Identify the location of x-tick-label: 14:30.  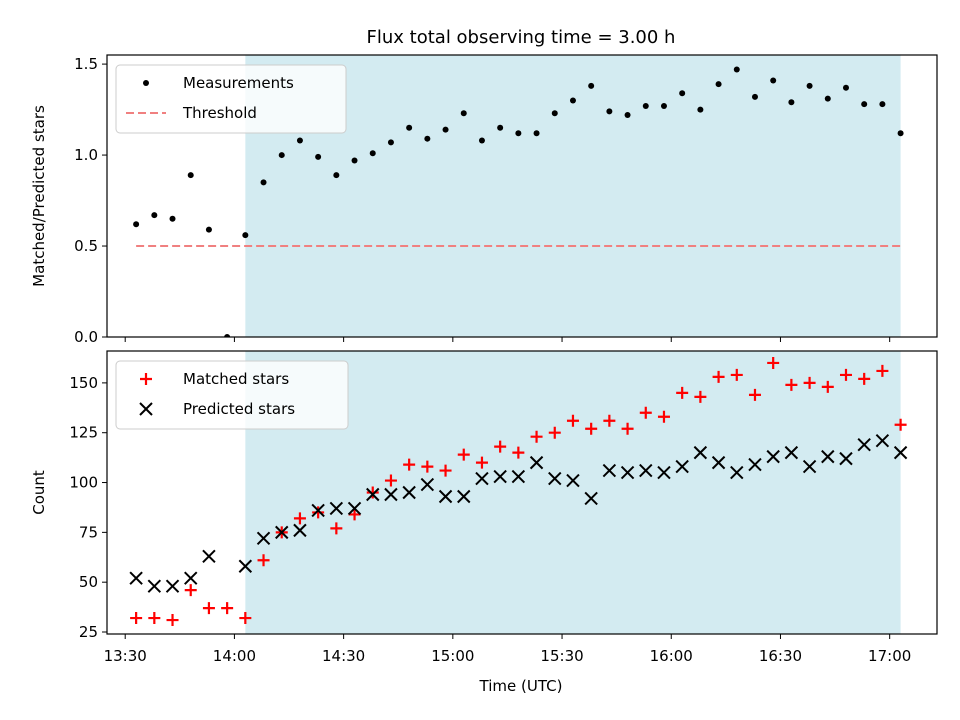
(343, 656).